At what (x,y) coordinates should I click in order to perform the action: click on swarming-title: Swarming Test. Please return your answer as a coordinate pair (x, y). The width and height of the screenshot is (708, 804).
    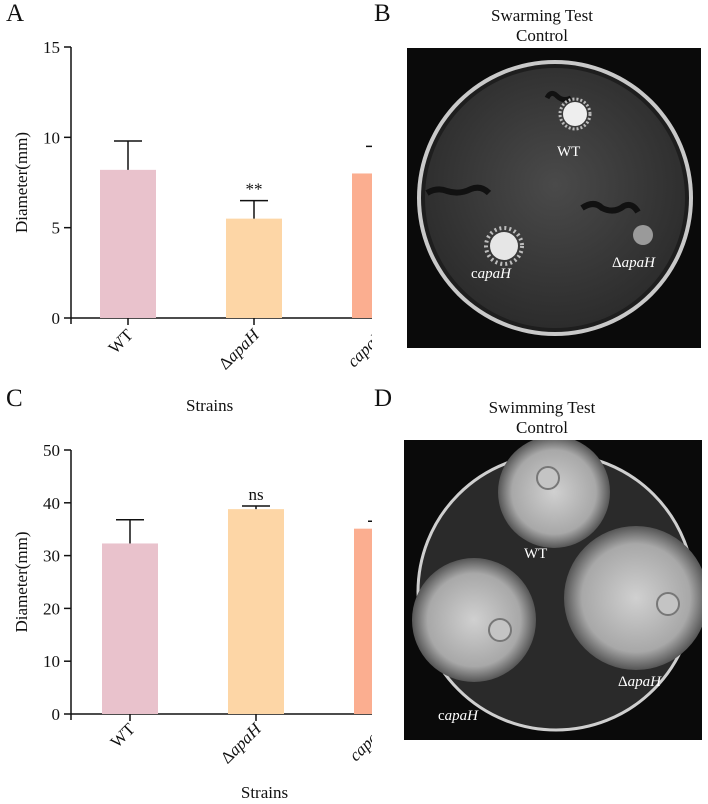
    Looking at the image, I should click on (542, 15).